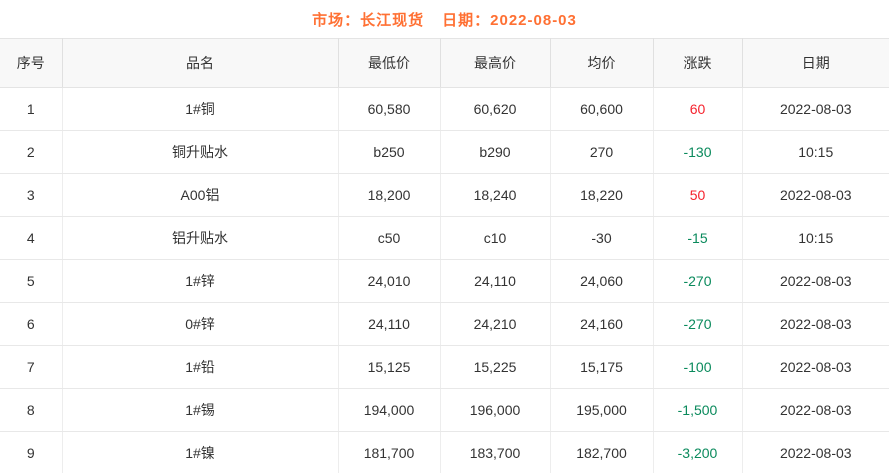  What do you see at coordinates (200, 452) in the screenshot?
I see `cell-name: 1#镍` at bounding box center [200, 452].